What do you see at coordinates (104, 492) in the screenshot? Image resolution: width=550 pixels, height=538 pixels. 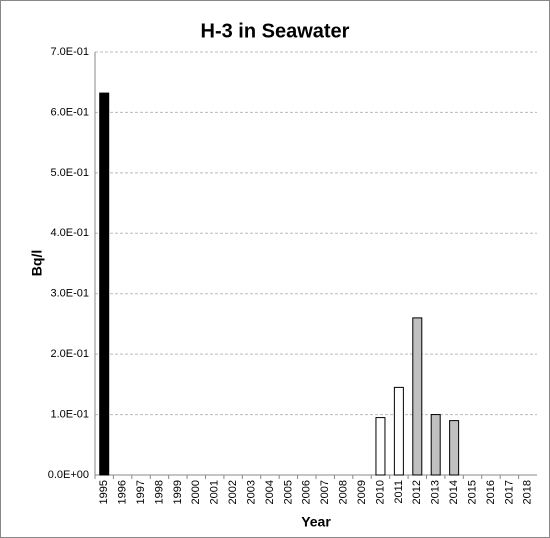 I see `x-tick-label: 1995` at bounding box center [104, 492].